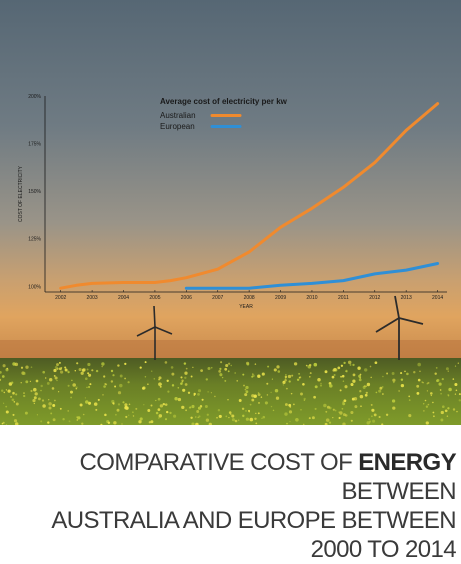  Describe the element at coordinates (399, 491) in the screenshot. I see `caption-line-1-suffix: between` at that location.